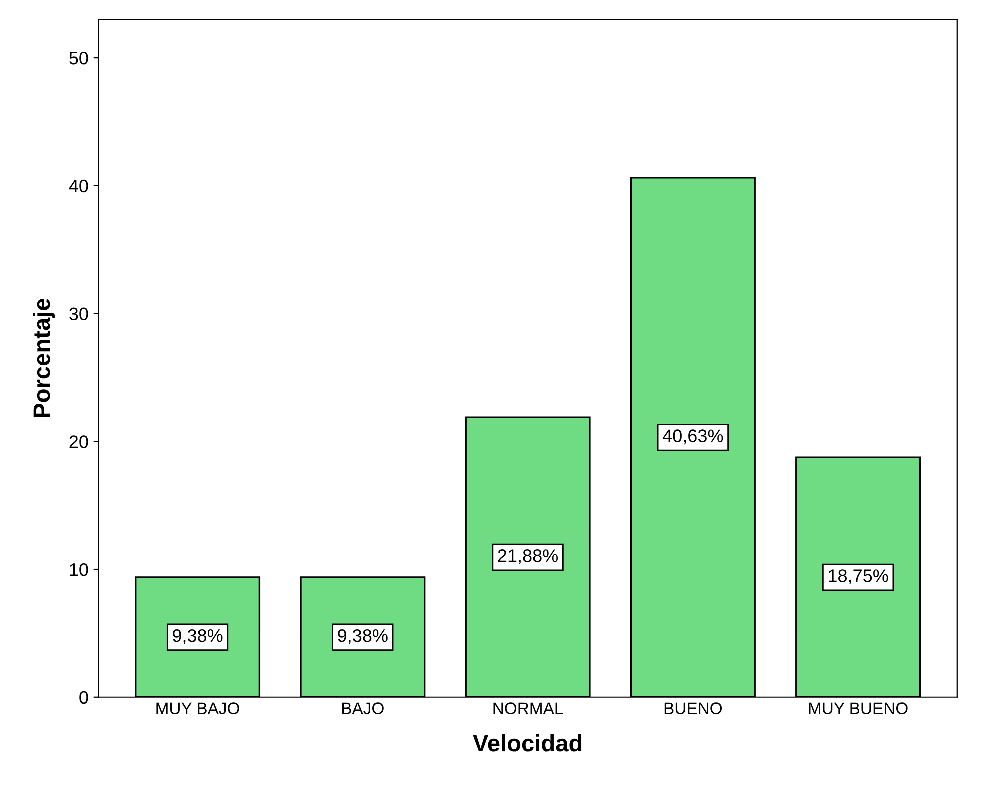 Image resolution: width=987 pixels, height=788 pixels. Describe the element at coordinates (79, 569) in the screenshot. I see `y-tick-label: 10` at that location.